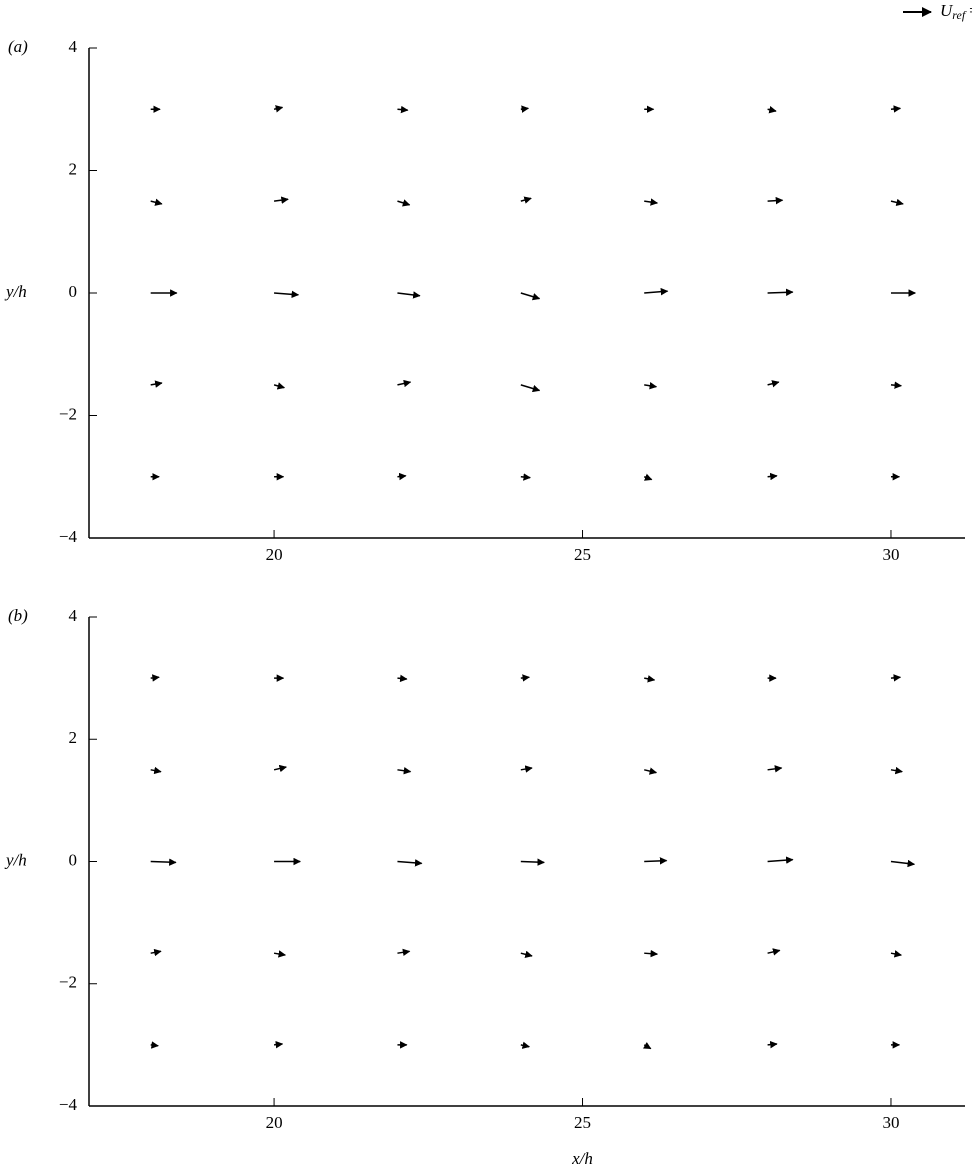 The width and height of the screenshot is (972, 1175). I want to click on reference-equals: =, so click(970, 10).